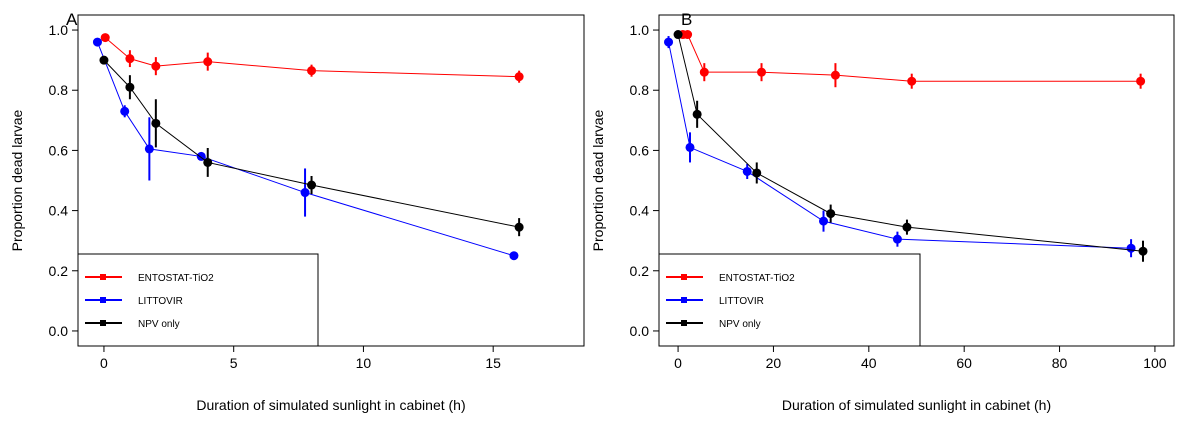 This screenshot has height=421, width=1190. I want to click on x-tick-label: 40, so click(869, 363).